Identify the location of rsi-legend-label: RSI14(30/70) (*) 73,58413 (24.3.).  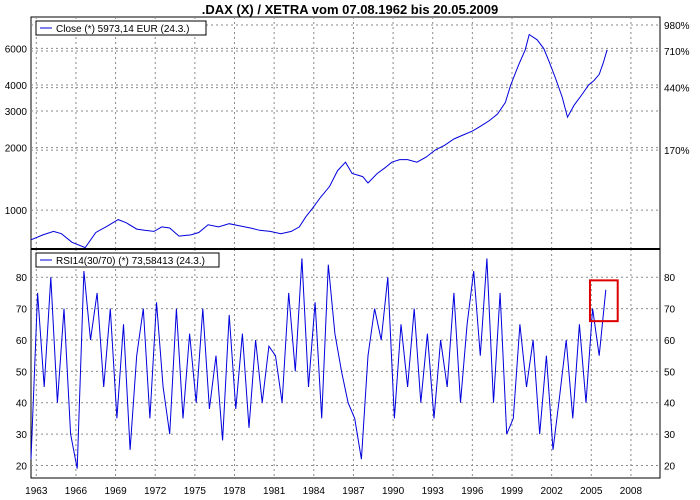
(130, 261).